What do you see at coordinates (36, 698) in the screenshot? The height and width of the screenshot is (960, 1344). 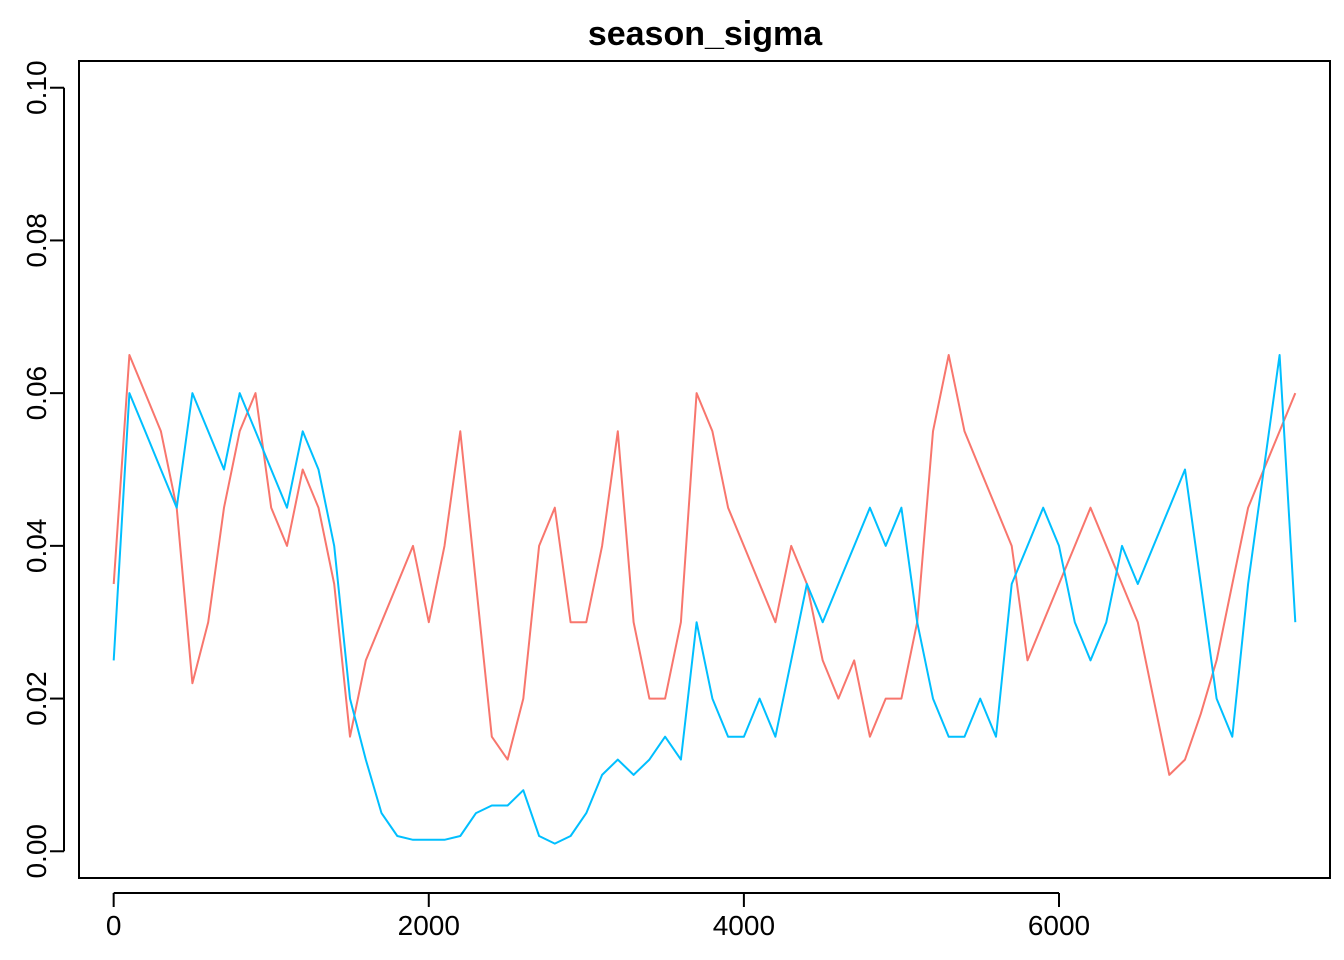 I see `y-tick-label: 0.02` at bounding box center [36, 698].